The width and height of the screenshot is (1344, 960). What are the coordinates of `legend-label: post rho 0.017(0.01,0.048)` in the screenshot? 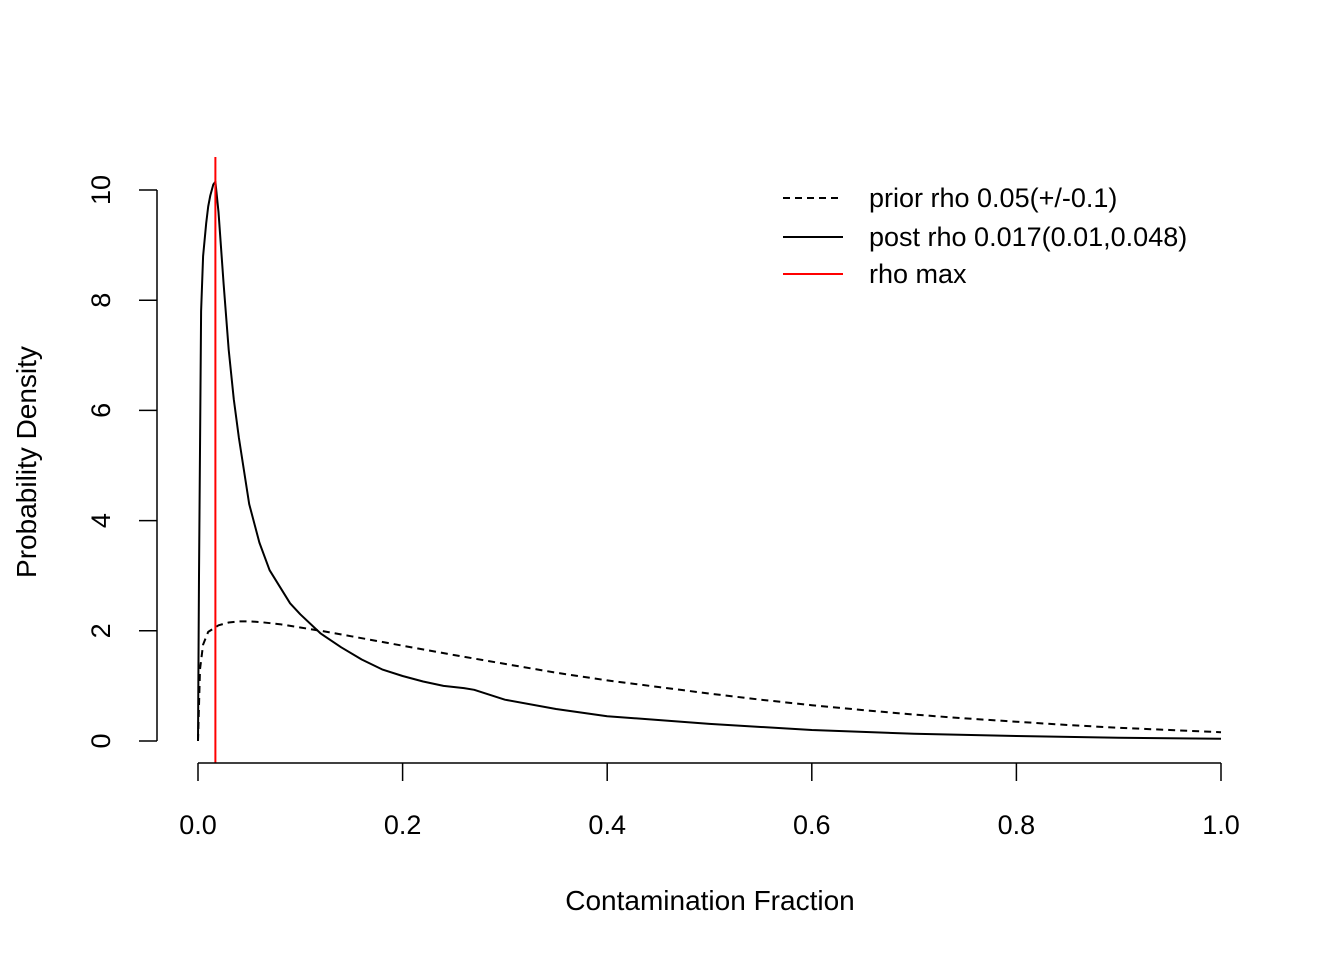 It's located at (1028, 237).